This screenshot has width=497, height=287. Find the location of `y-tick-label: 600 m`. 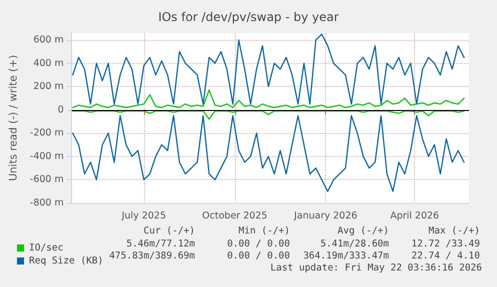

y-tick-label: 600 m is located at coordinates (48, 40).